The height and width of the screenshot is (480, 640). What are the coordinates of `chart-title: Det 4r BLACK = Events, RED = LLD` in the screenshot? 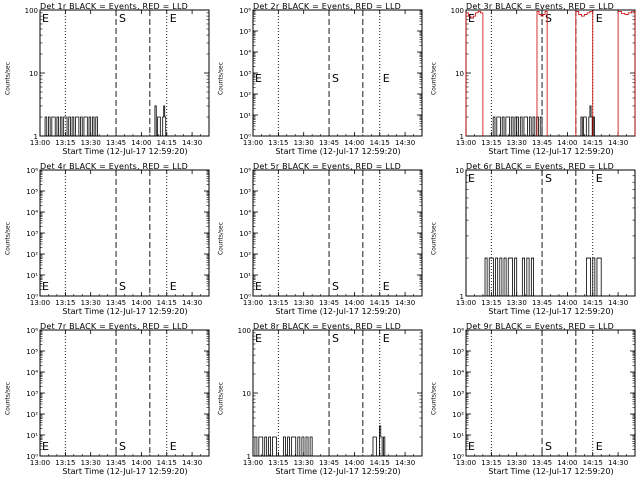 It's located at (114, 166).